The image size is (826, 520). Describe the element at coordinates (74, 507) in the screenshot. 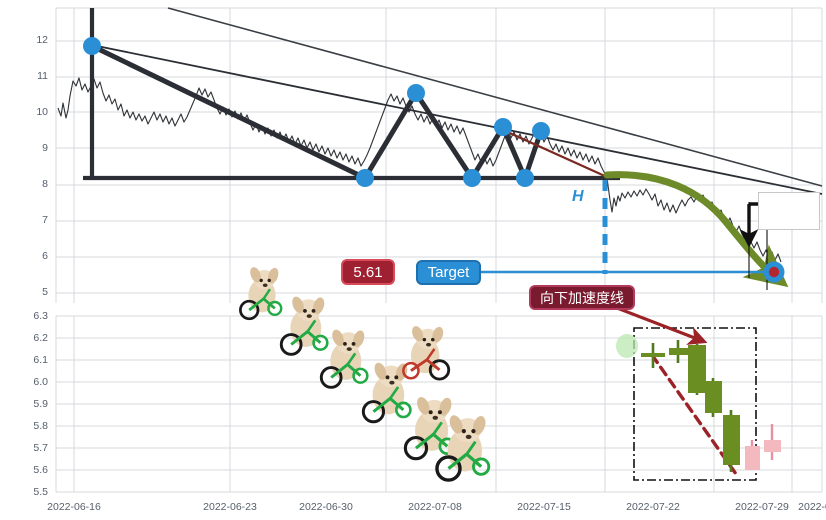

I see `xtick-date: 2022-06-16` at that location.